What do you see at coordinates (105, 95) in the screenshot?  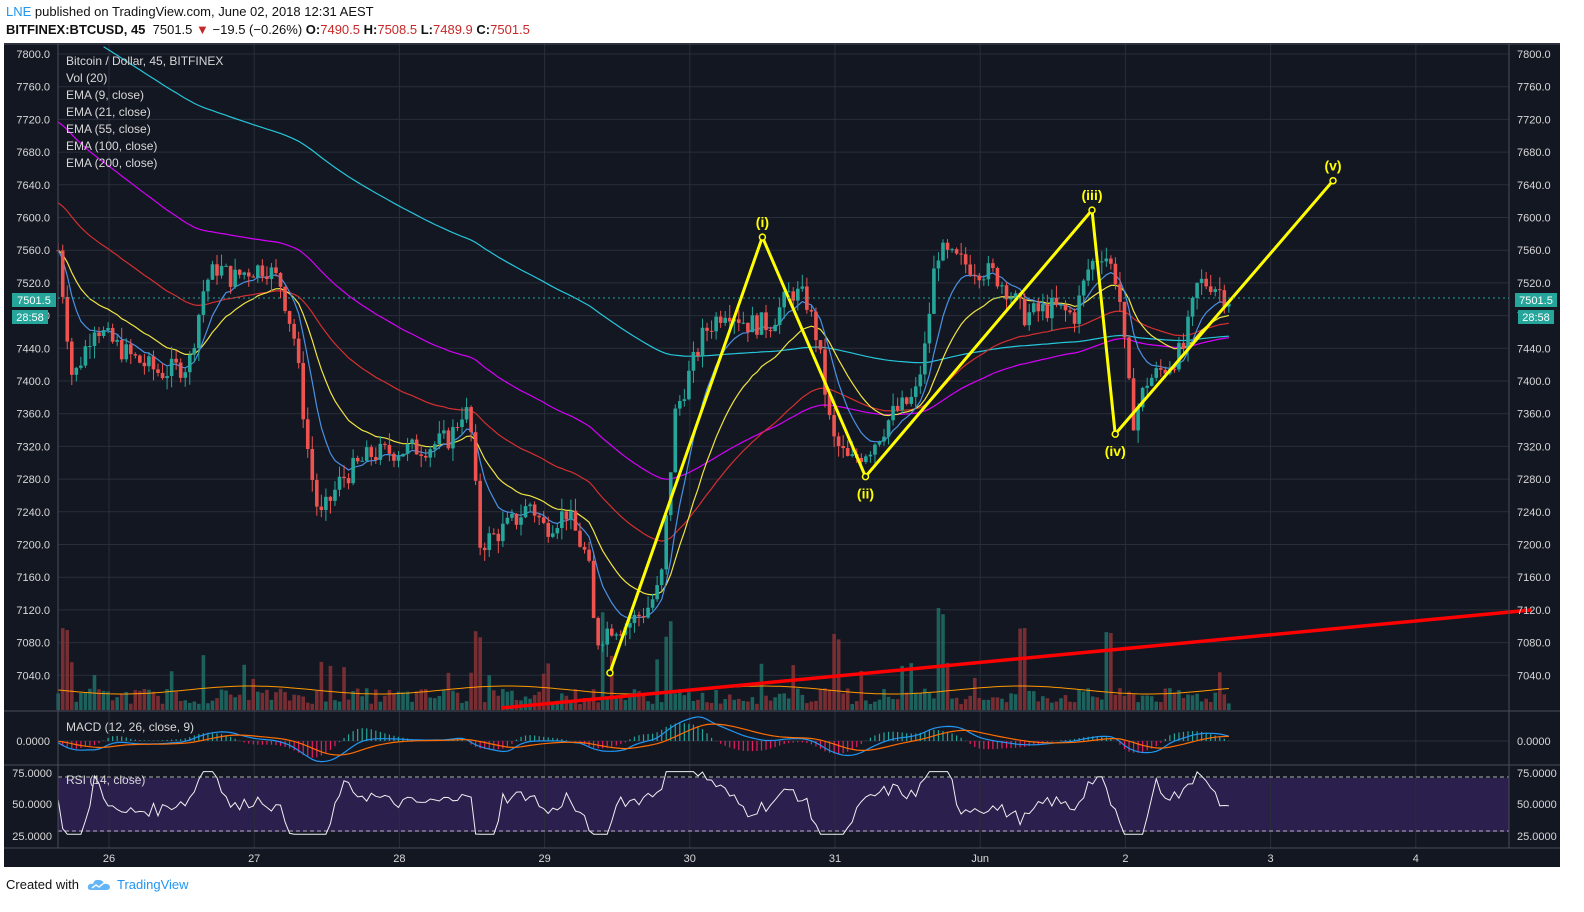 I see `legend-ema9: EMA (9, close)` at bounding box center [105, 95].